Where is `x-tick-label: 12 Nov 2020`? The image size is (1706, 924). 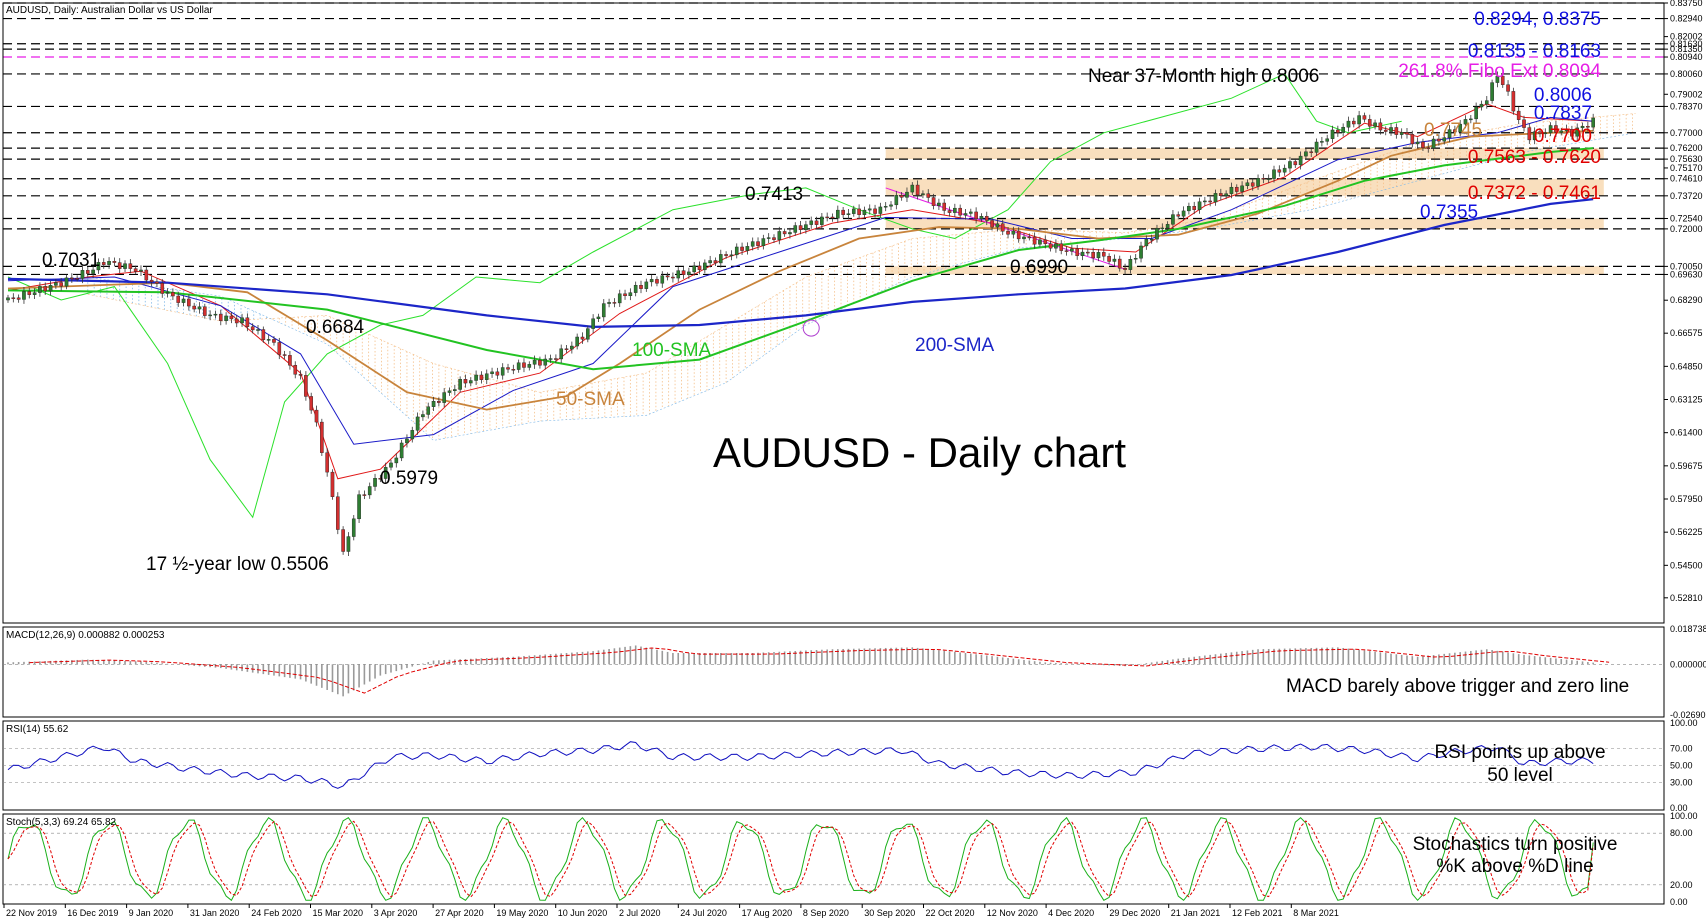
x-tick-label: 12 Nov 2020 is located at coordinates (1012, 913).